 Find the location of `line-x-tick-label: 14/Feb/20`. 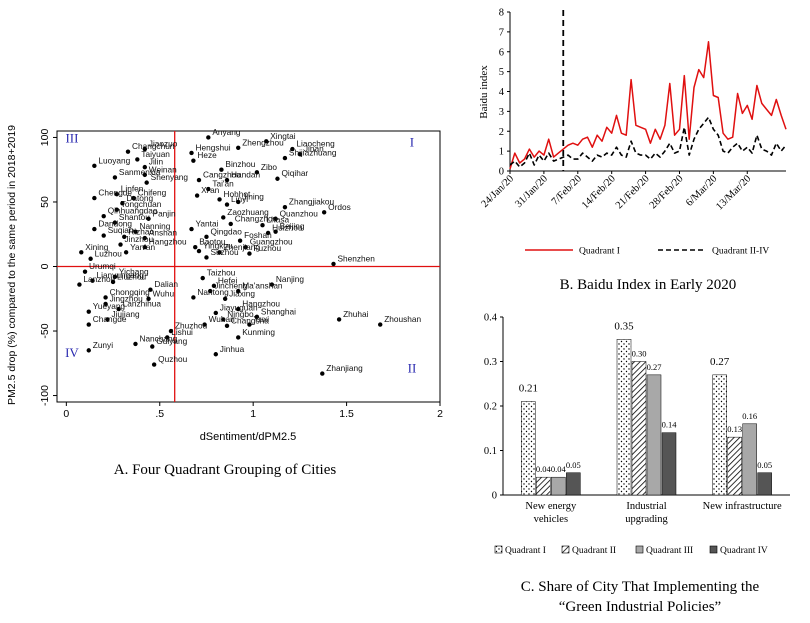

line-x-tick-label: 14/Feb/20 is located at coordinates (599, 192).